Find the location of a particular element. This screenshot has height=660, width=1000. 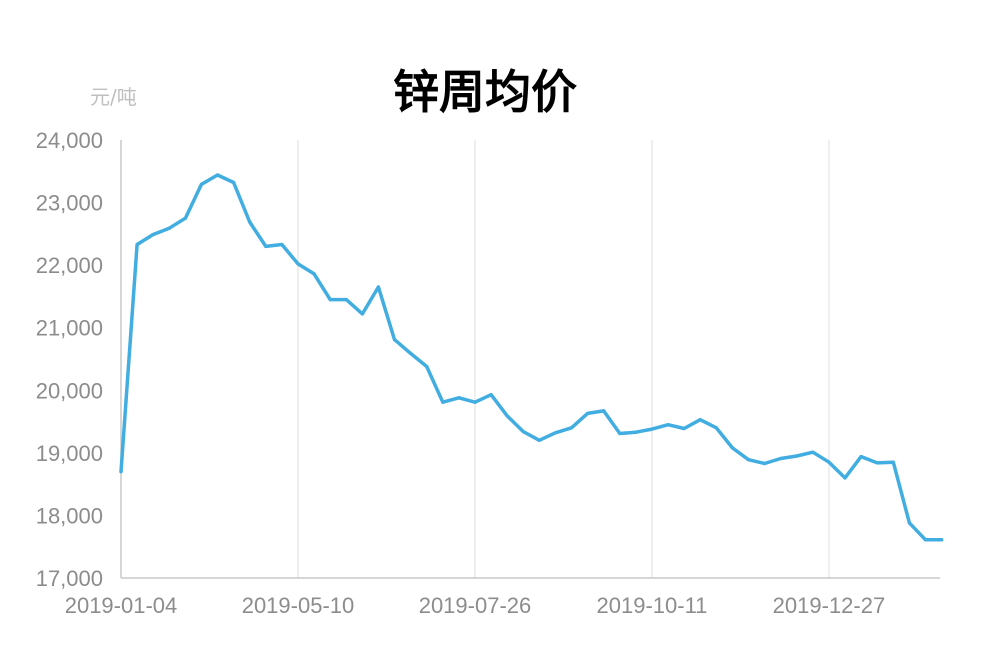

y-tick-label: 18,000 is located at coordinates (69, 515).